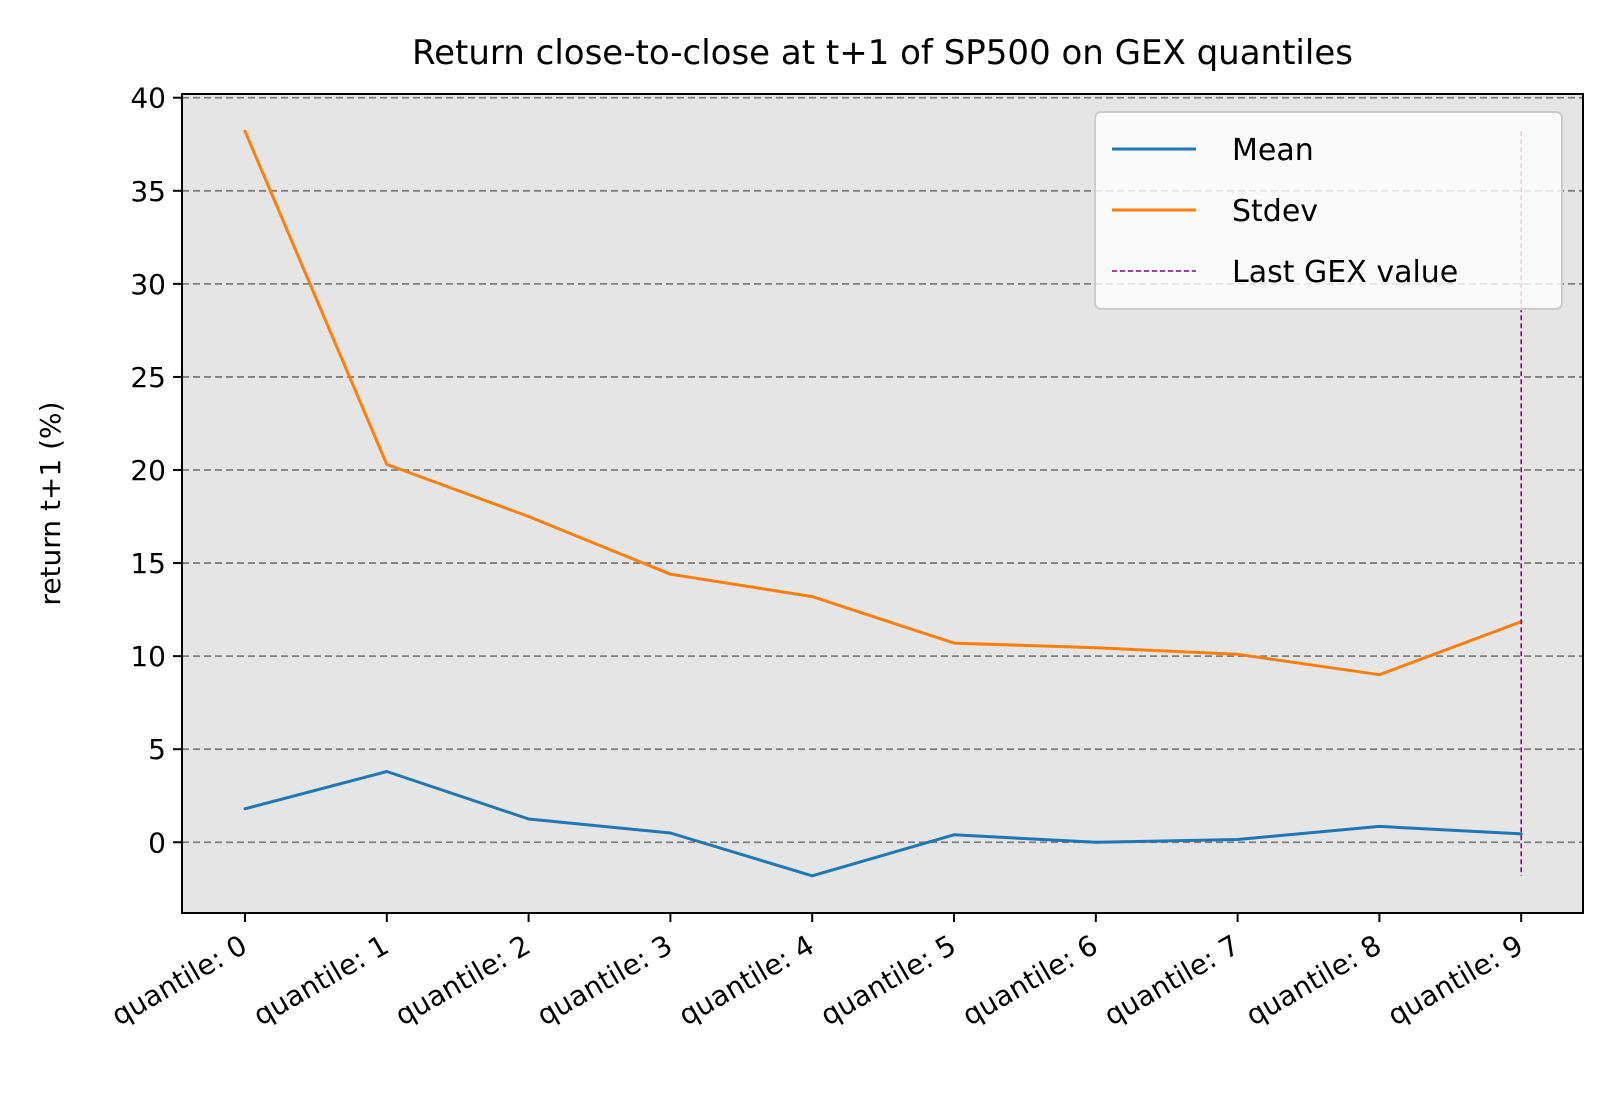 The image size is (1605, 1114). I want to click on y-axis-label: return t+1 (%), so click(50, 503).